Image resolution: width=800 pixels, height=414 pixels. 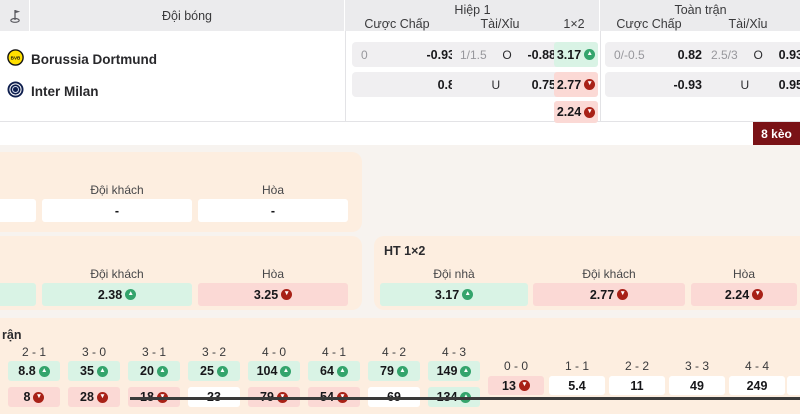 What do you see at coordinates (748, 24) in the screenshot?
I see `ft-overunder-header: Tài/Xỉu` at bounding box center [748, 24].